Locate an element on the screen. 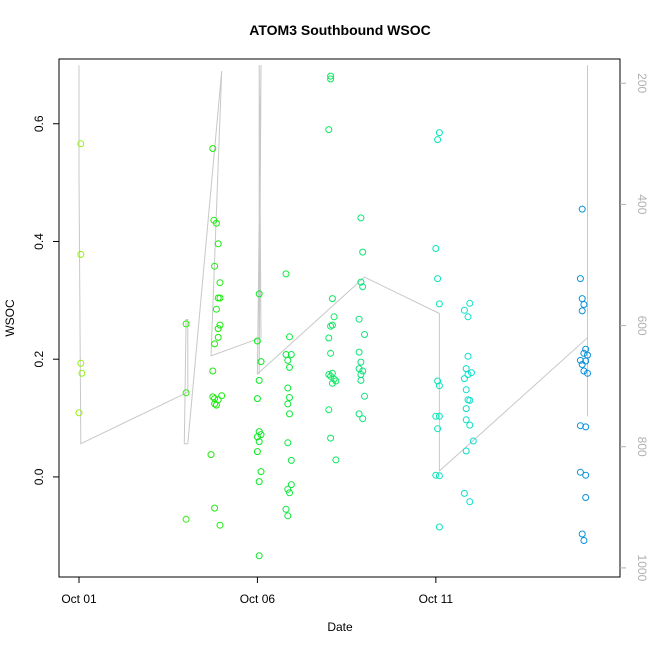 The height and width of the screenshot is (650, 650). y2-tick-label: 200 is located at coordinates (642, 83).